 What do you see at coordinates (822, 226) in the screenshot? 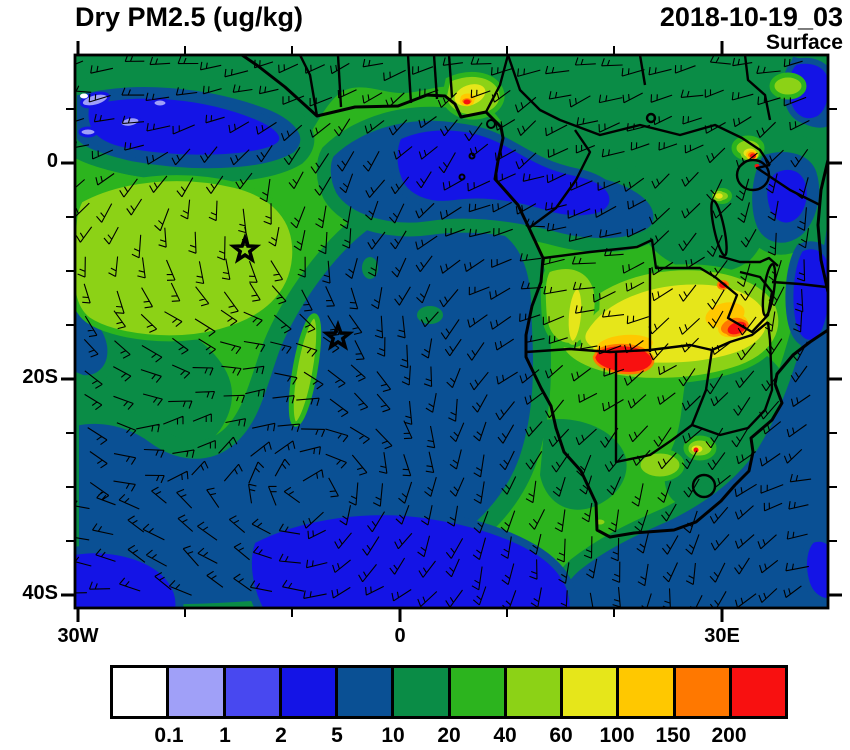
I see `coastline-east` at bounding box center [822, 226].